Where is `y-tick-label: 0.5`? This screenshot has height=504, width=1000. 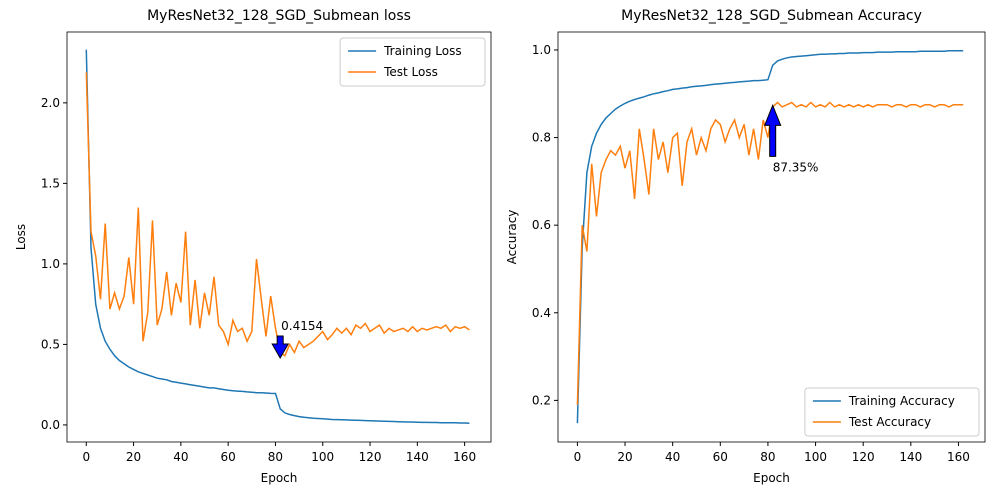
y-tick-label: 0.5 is located at coordinates (50, 344).